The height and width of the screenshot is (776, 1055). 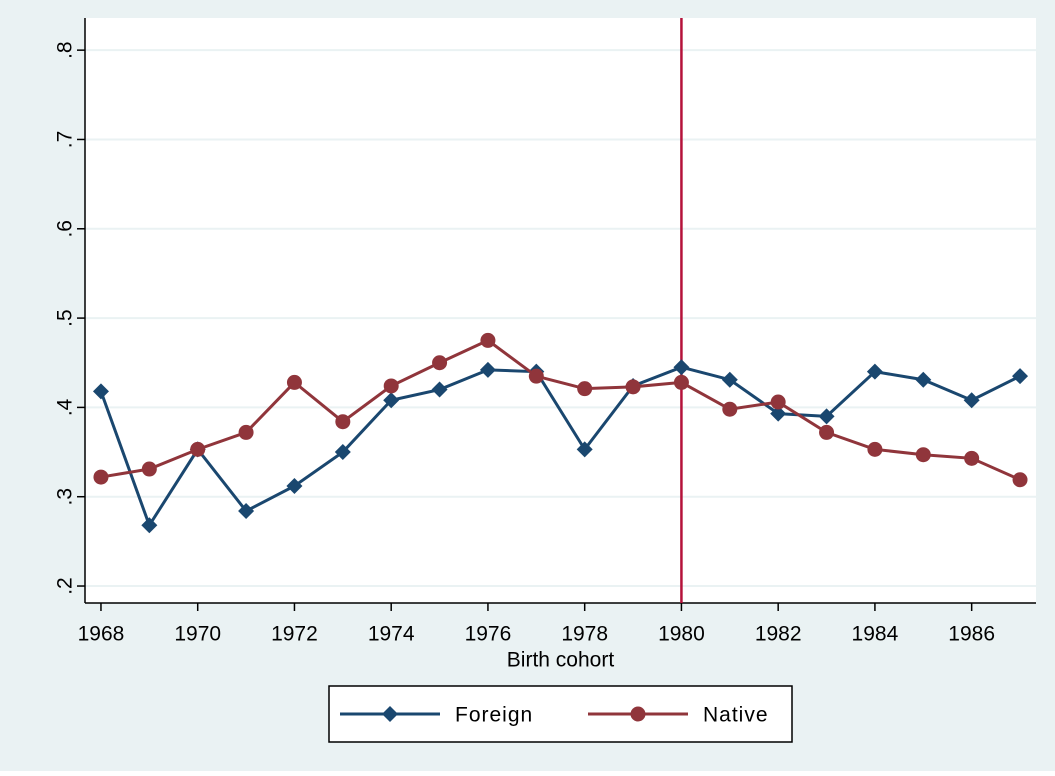 I want to click on x-tick-label: 1984, so click(x=875, y=634).